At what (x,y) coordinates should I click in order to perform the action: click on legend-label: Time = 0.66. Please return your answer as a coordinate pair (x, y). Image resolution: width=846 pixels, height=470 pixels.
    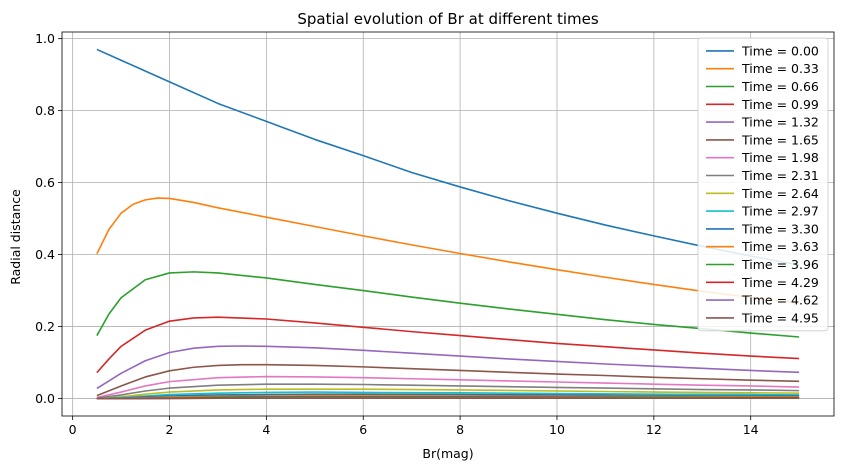
    Looking at the image, I should click on (780, 86).